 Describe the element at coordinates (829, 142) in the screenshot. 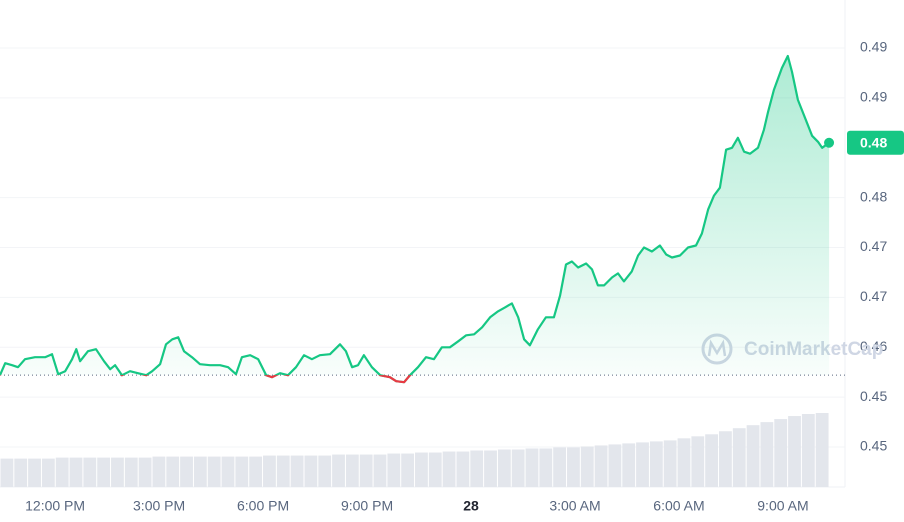

I see `last-point` at that location.